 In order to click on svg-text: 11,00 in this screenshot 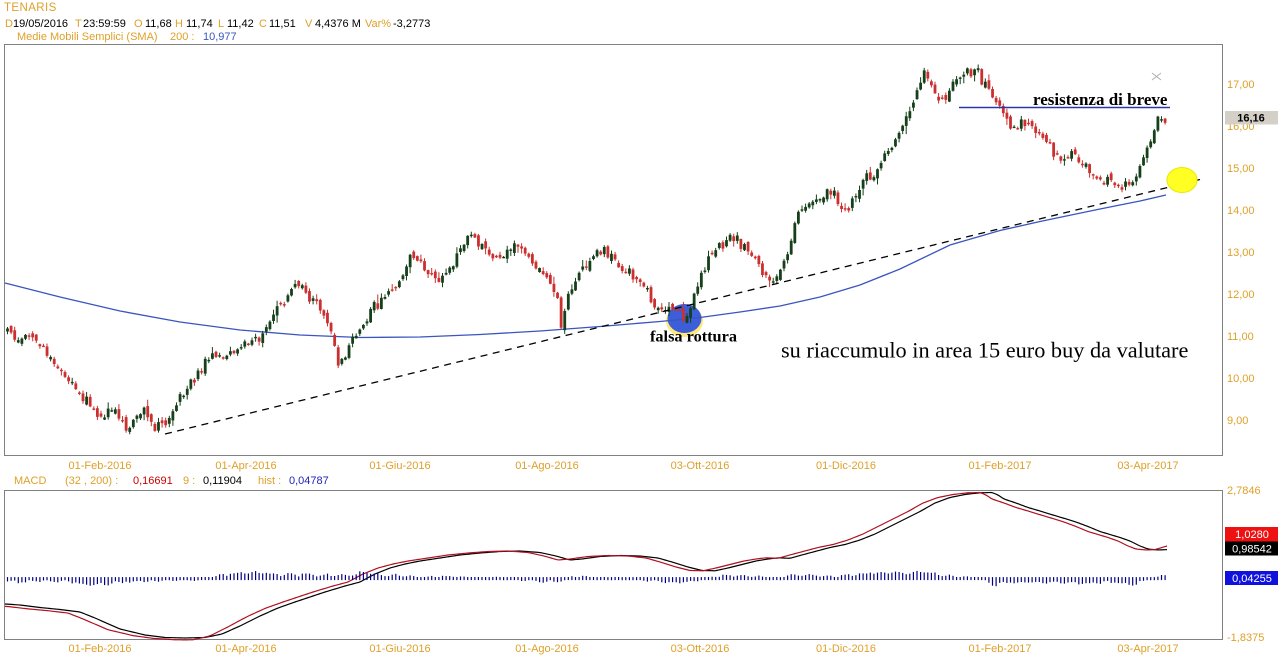, I will do `click(1240, 337)`.